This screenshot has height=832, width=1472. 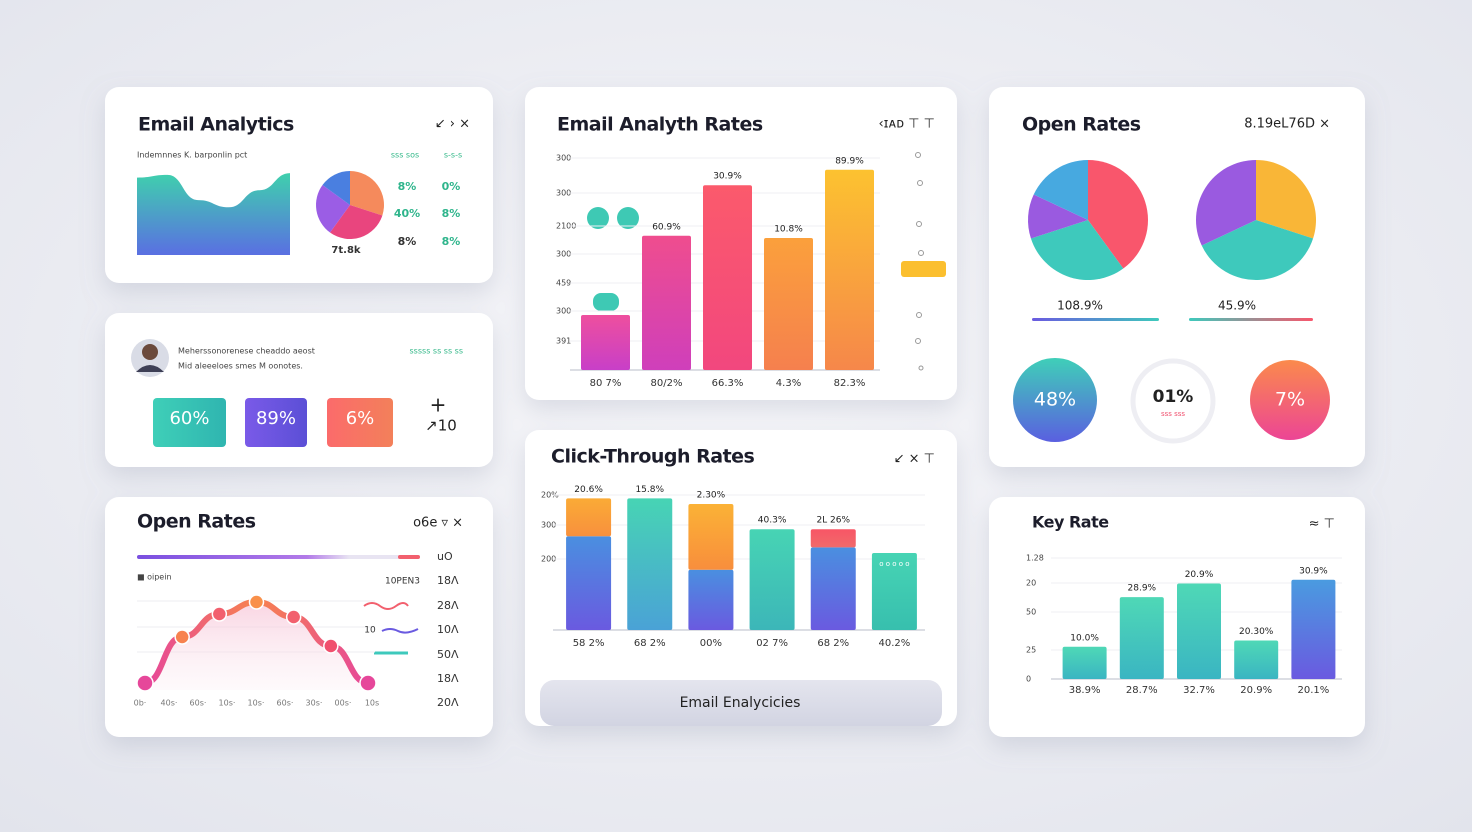 I want to click on x-label: 80 7%, so click(x=606, y=383).